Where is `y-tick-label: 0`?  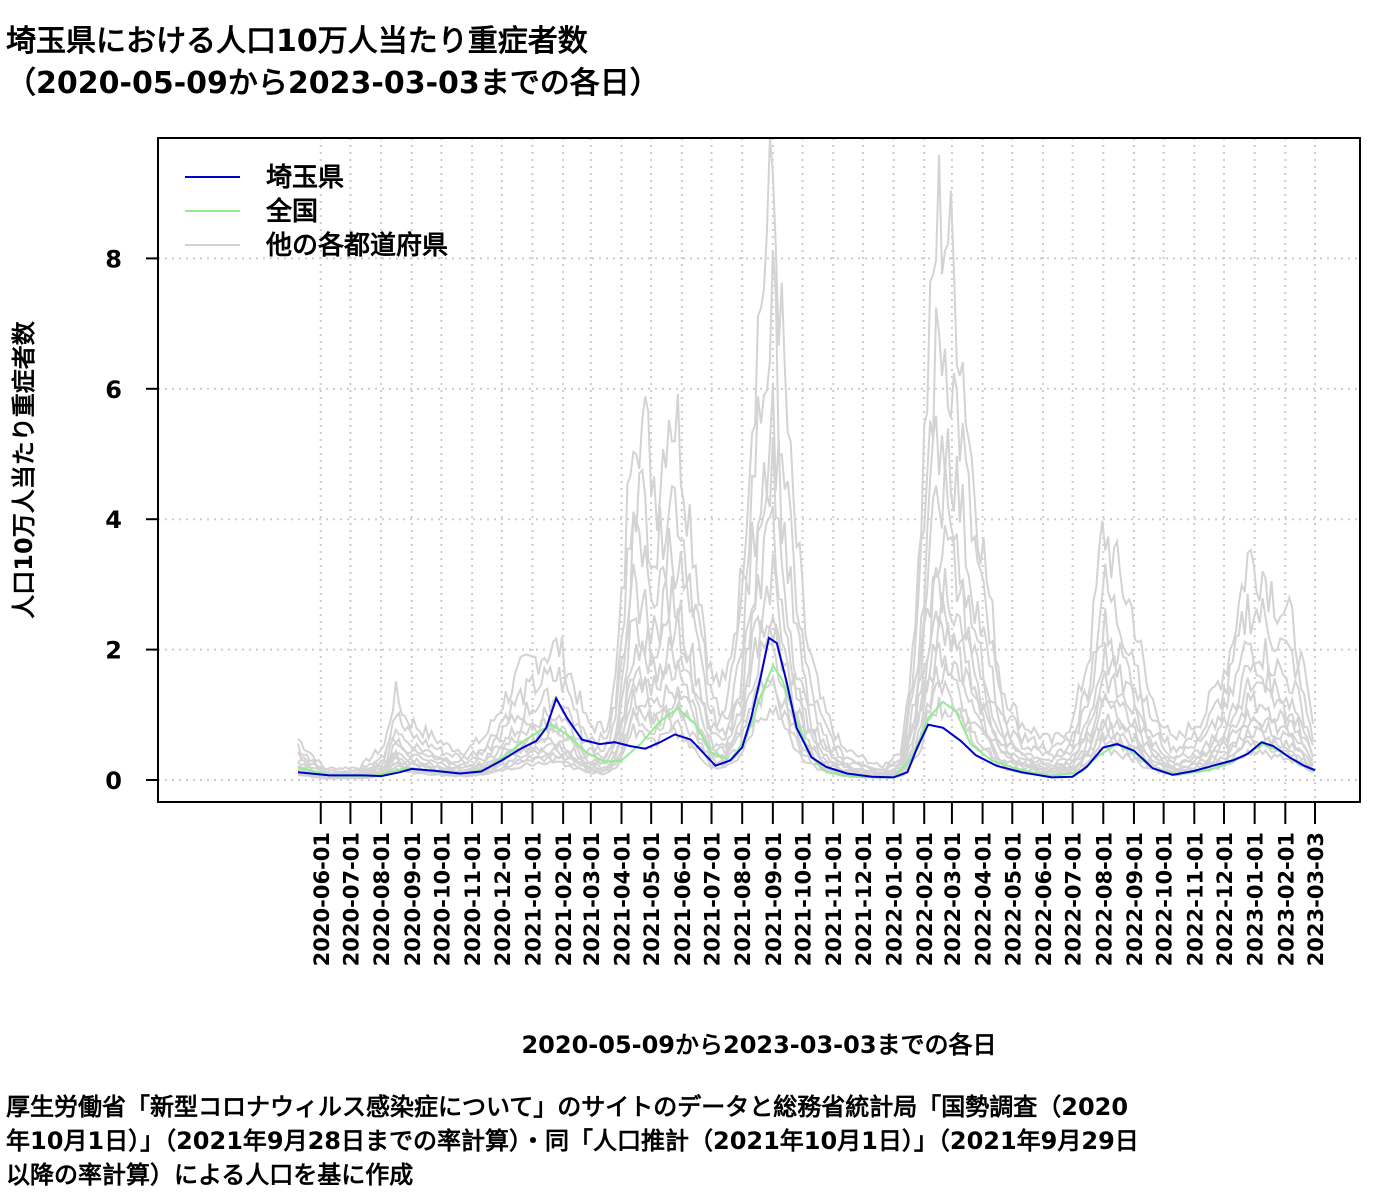
y-tick-label: 0 is located at coordinates (113, 781).